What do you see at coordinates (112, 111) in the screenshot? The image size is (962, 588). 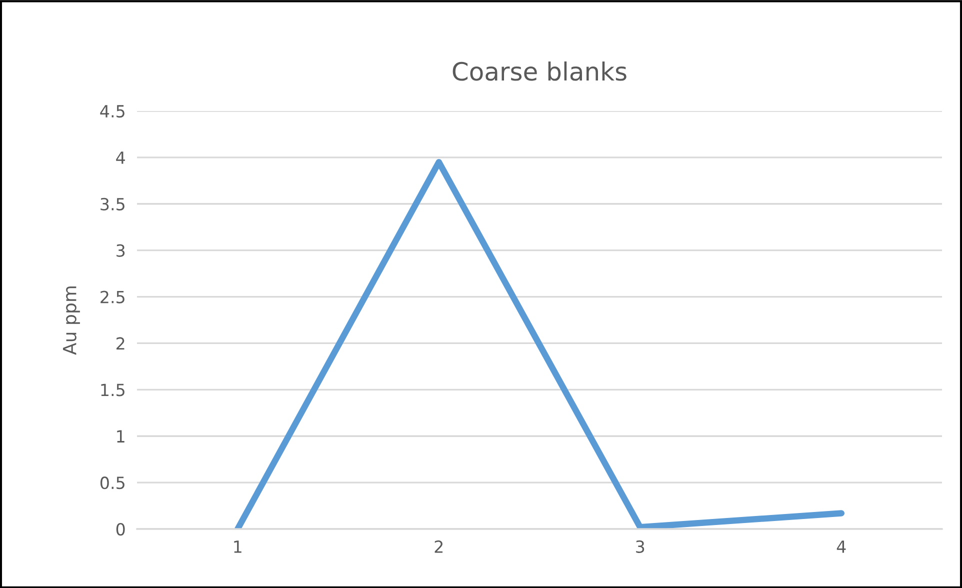 I see `y-tick-label: 4.5` at bounding box center [112, 111].